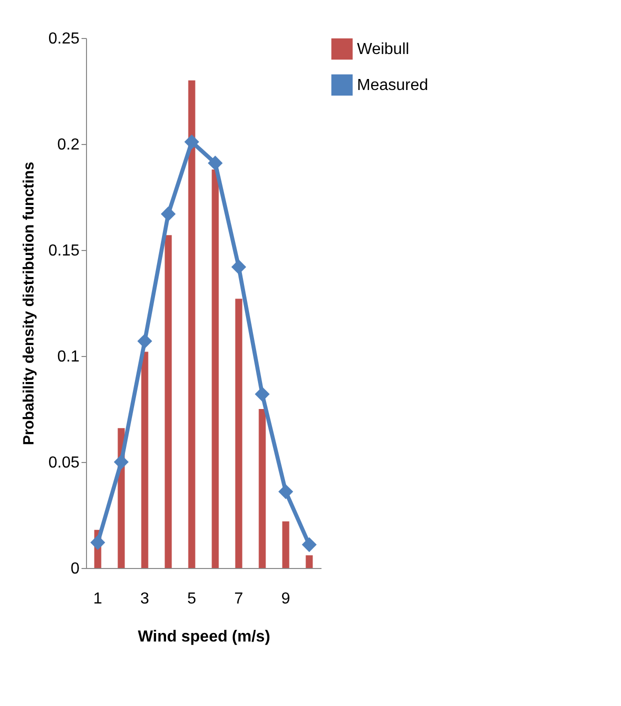 This screenshot has height=706, width=621. What do you see at coordinates (64, 463) in the screenshot?
I see `y-tick-label: 0.05` at bounding box center [64, 463].